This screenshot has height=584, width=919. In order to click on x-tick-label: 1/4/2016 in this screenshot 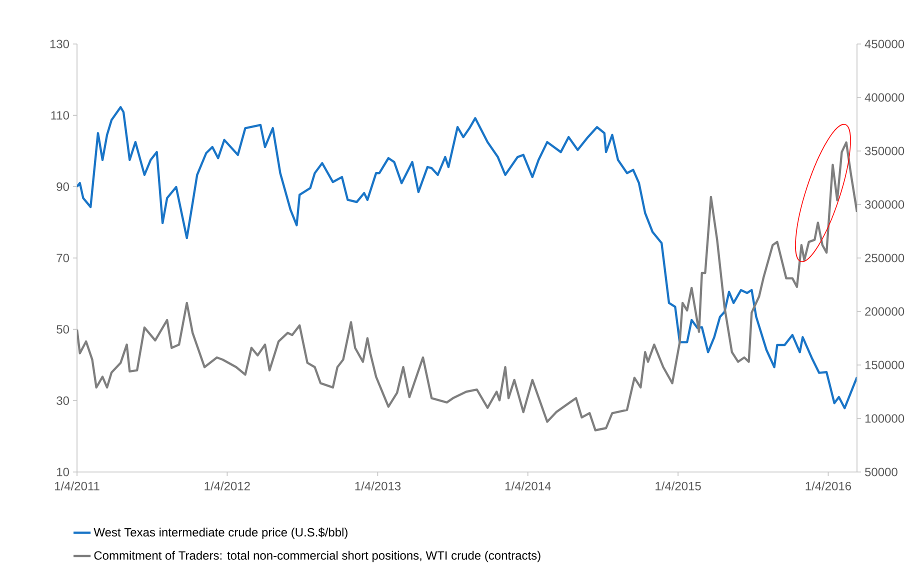, I will do `click(829, 486)`.